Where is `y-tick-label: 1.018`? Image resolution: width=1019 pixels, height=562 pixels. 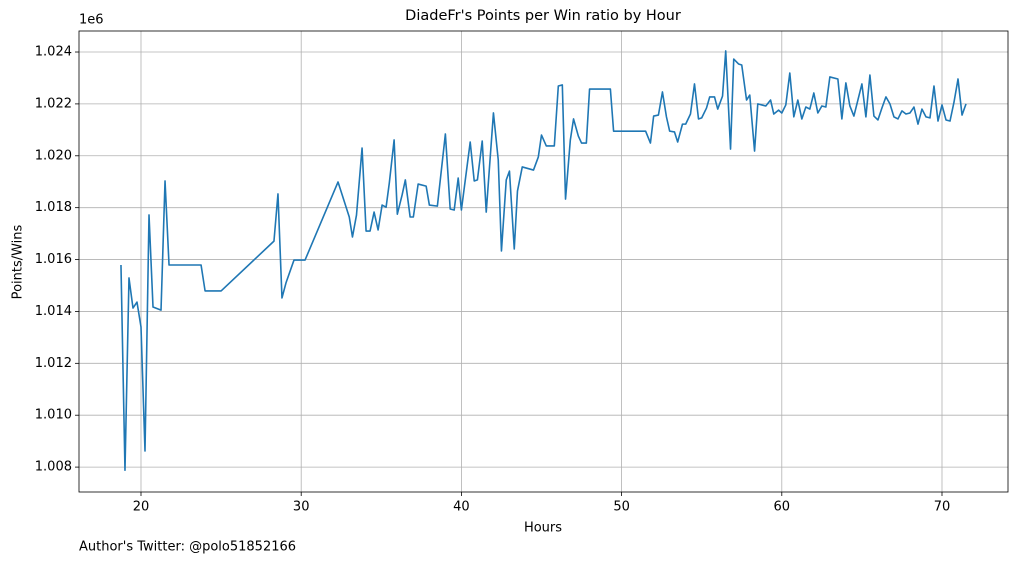 y-tick-label: 1.018 is located at coordinates (53, 207).